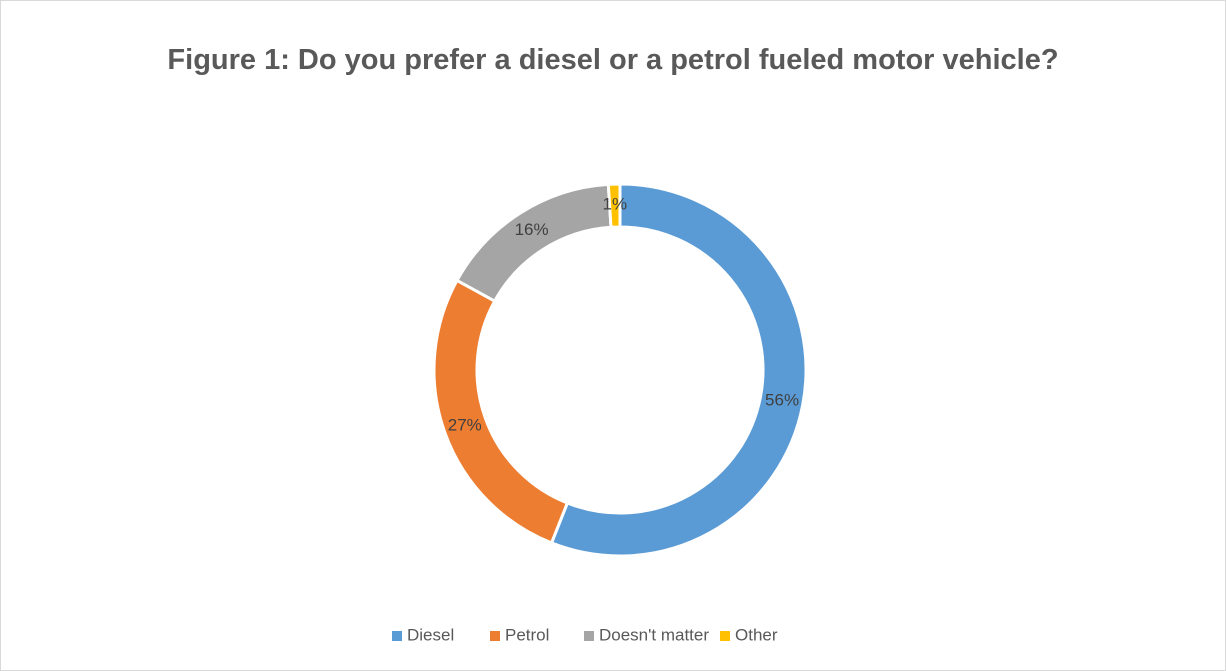 Image resolution: width=1226 pixels, height=671 pixels. Describe the element at coordinates (527, 634) in the screenshot. I see `legend-label: Petrol` at that location.